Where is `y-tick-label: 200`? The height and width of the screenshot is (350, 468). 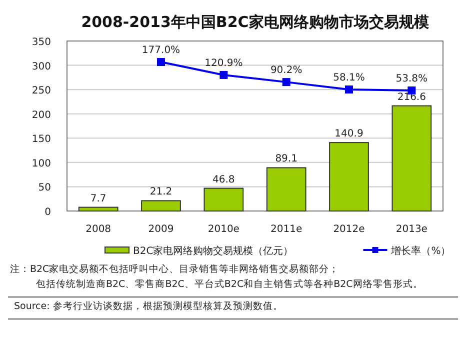 y-tick-label: 200 is located at coordinates (41, 115).